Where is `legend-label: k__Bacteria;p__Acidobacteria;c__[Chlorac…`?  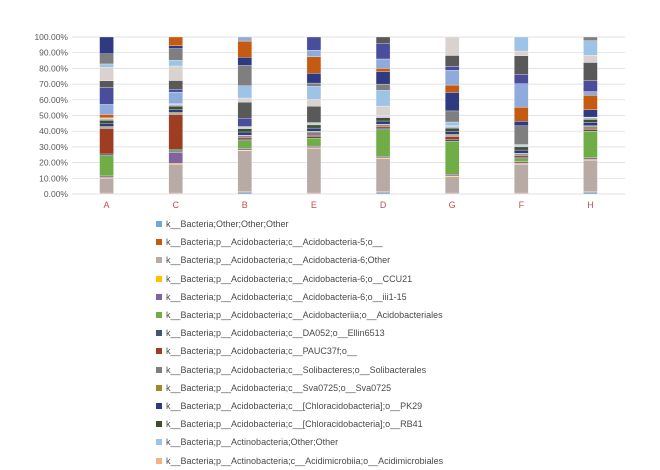 legend-label: k__Bacteria;p__Acidobacteria;c__[Chlorac… is located at coordinates (294, 405).